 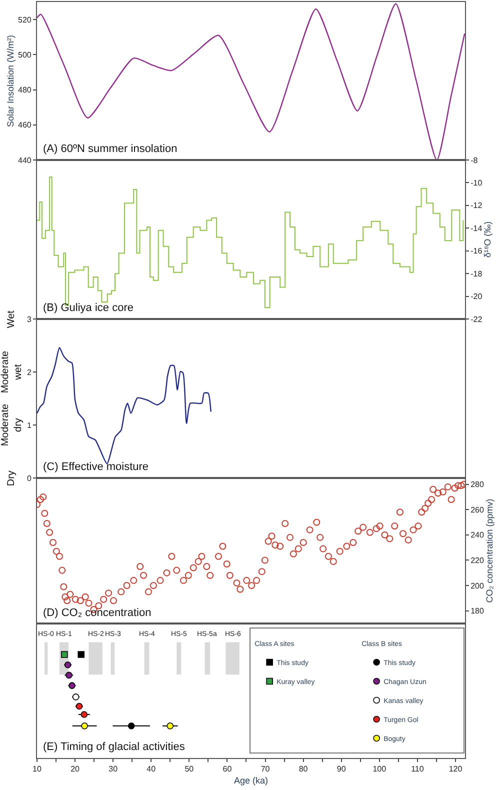 What do you see at coordinates (476, 183) in the screenshot?
I see `y2-tick-label: -10` at bounding box center [476, 183].